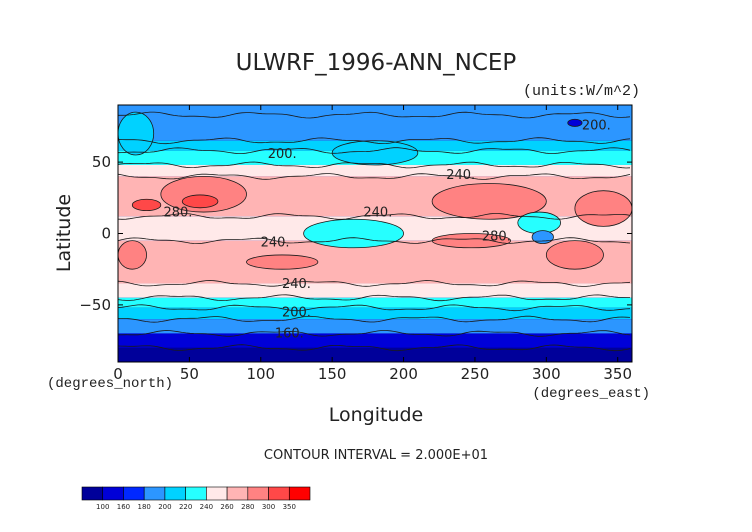  I want to click on x-tick-label-4: 200, so click(403, 374).